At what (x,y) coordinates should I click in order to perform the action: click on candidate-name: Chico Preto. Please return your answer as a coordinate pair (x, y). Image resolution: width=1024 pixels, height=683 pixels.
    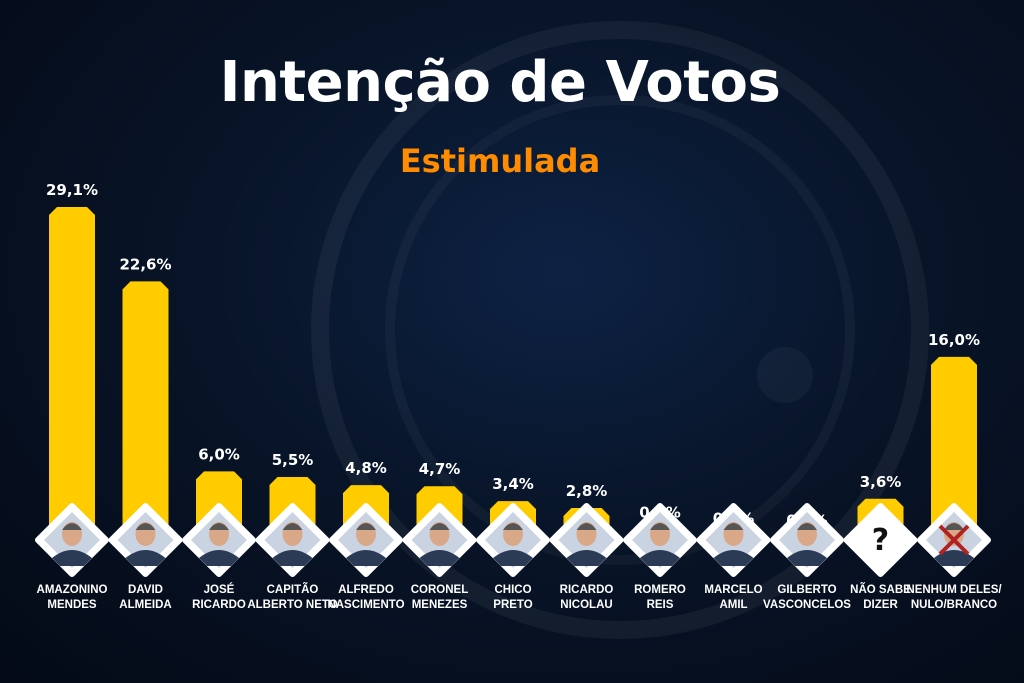
    Looking at the image, I should click on (513, 598).